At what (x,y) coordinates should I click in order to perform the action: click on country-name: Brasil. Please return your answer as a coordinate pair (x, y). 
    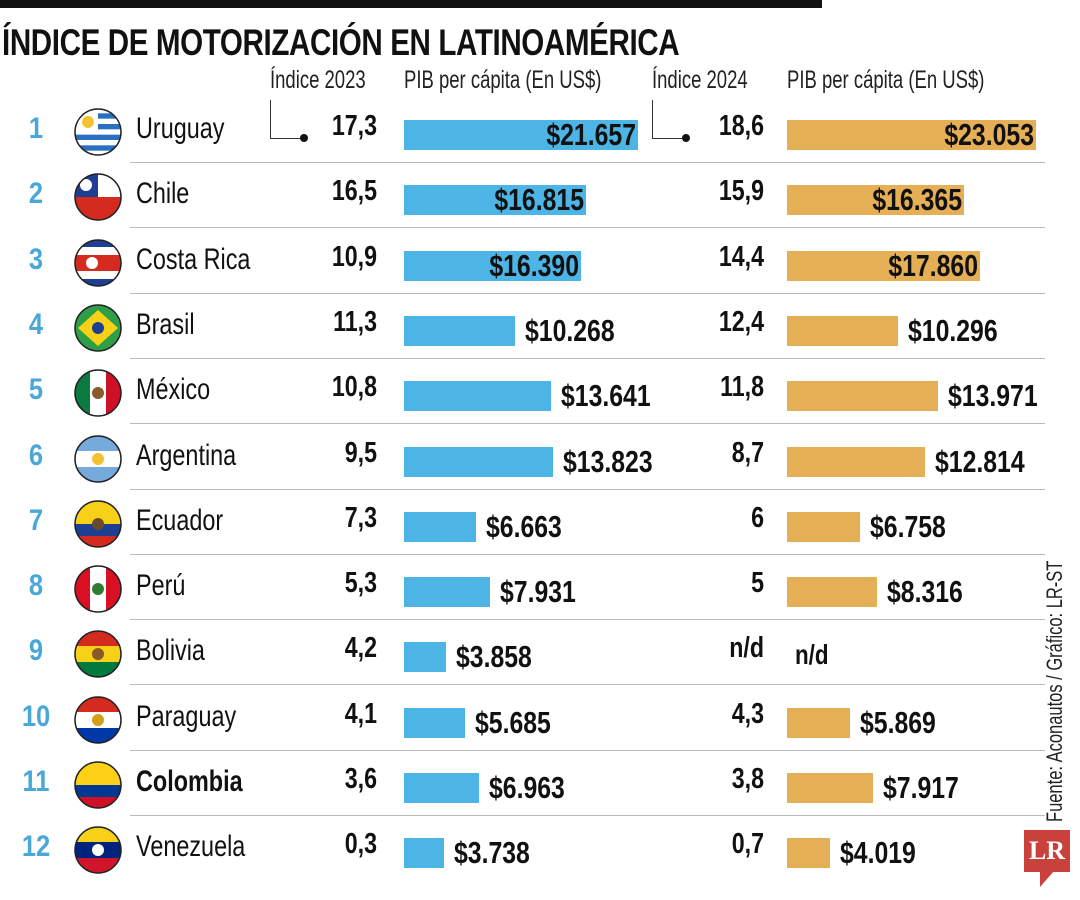
    Looking at the image, I should click on (165, 324).